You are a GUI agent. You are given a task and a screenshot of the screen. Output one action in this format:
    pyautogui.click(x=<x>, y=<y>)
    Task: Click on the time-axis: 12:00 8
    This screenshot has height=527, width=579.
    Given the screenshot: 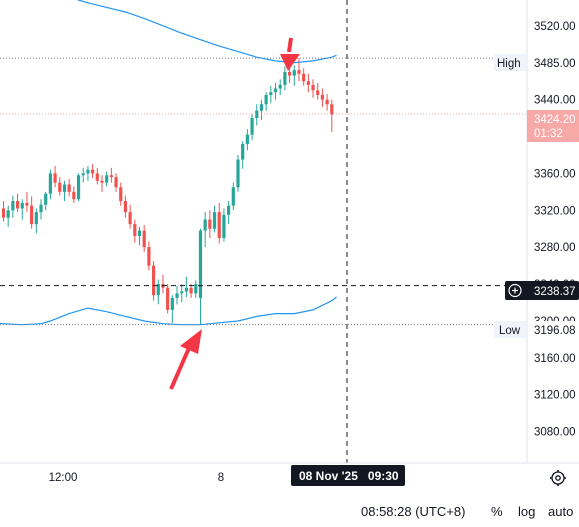 What is the action you would take?
    pyautogui.click(x=137, y=478)
    